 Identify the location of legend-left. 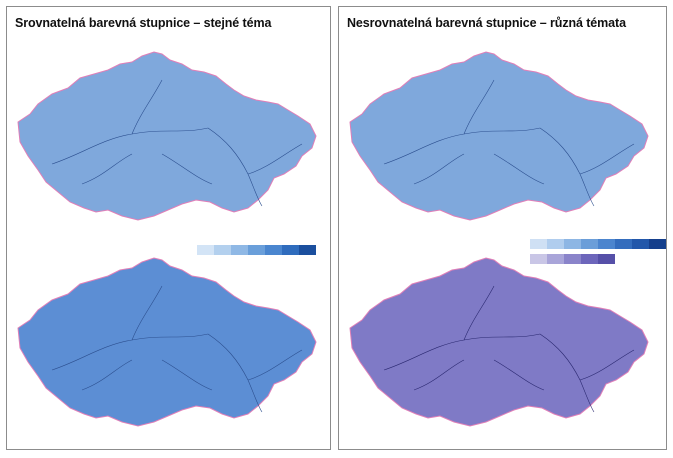
(256, 250).